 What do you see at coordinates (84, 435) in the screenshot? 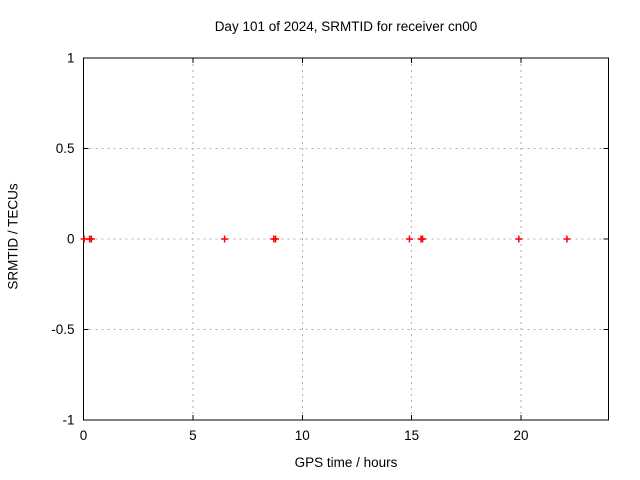
I see `x-tick-label: 0` at bounding box center [84, 435].